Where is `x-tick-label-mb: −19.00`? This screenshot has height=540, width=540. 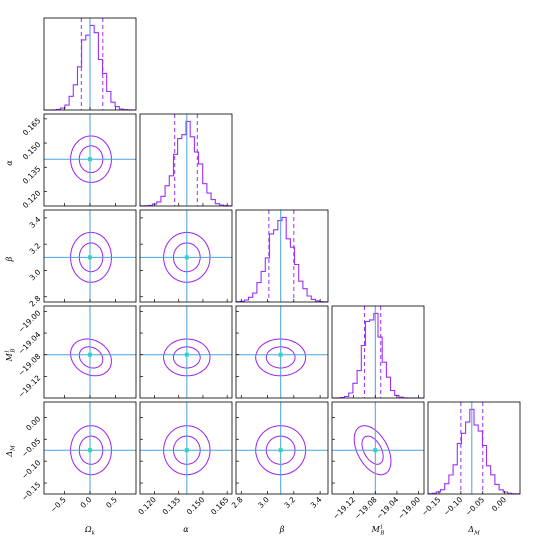 x-tick-label-mb: −19.00 is located at coordinates (409, 508).